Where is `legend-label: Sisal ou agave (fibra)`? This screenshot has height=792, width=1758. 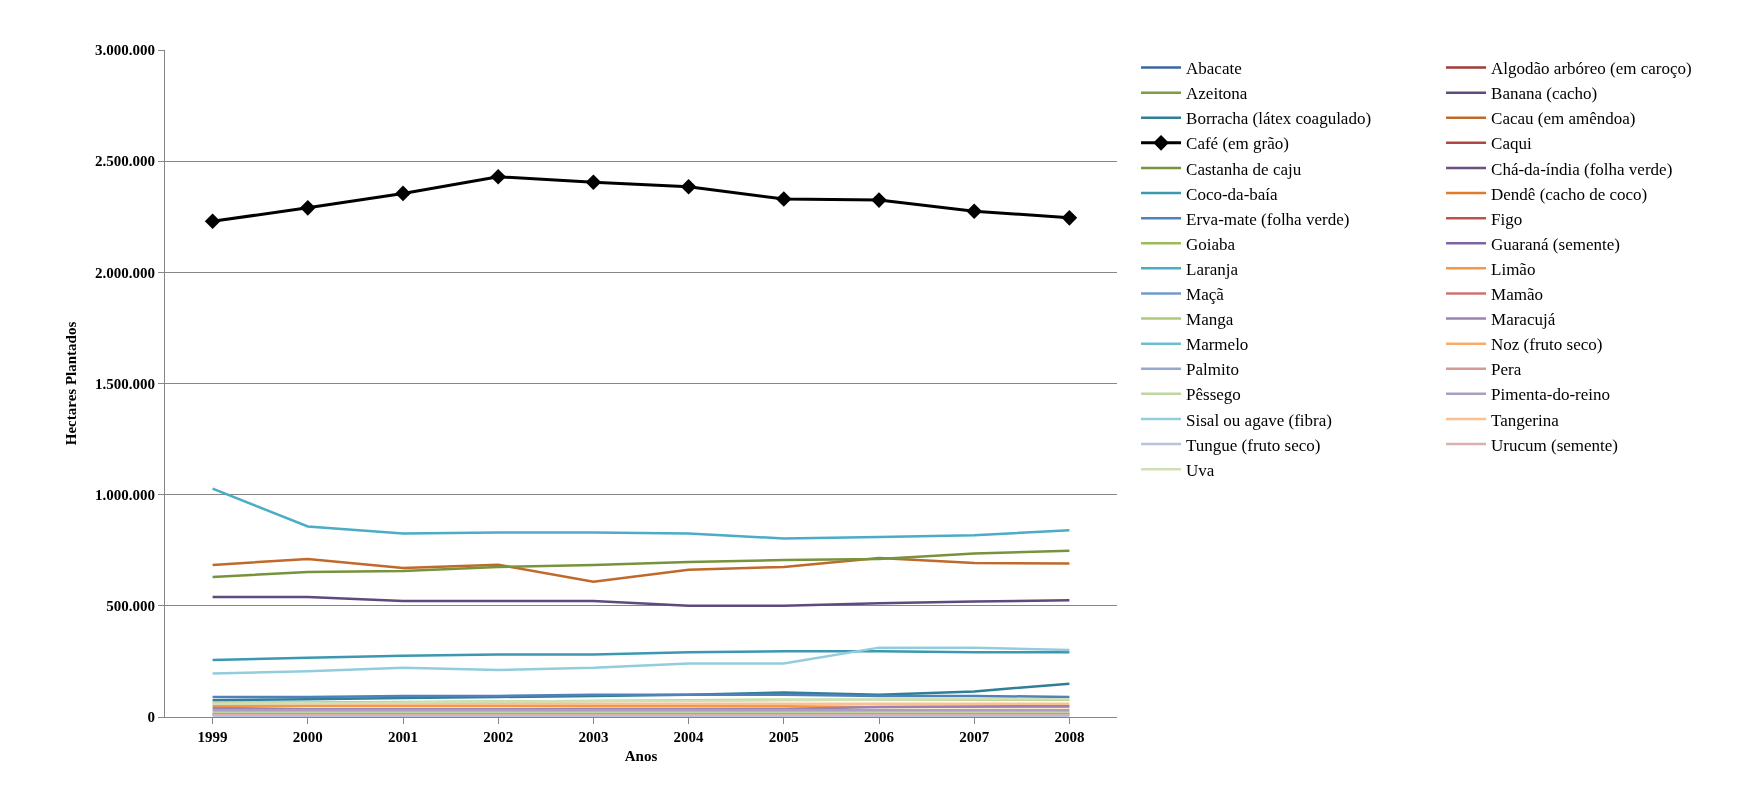
legend-label: Sisal ou agave (fibra) is located at coordinates (1259, 420).